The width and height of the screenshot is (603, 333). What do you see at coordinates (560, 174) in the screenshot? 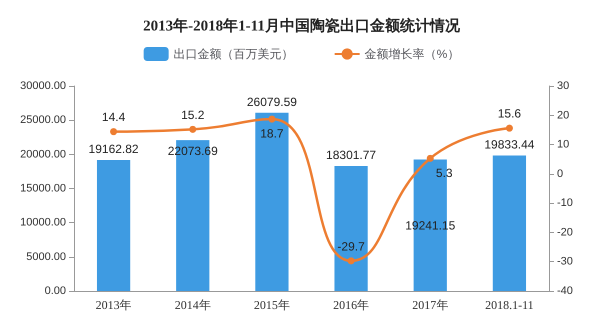
I see `y2-tick-label: 0` at bounding box center [560, 174].